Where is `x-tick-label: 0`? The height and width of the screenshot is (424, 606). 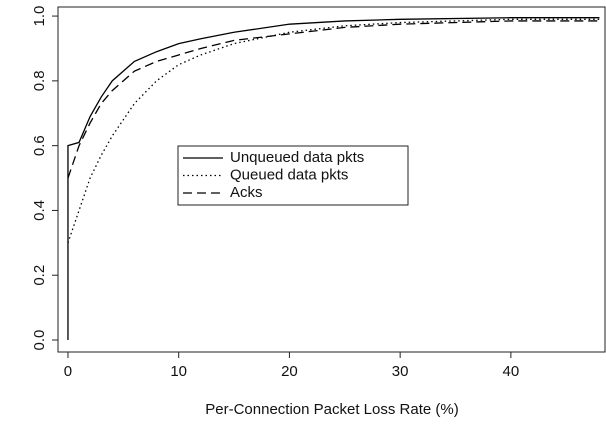 x-tick-label: 0 is located at coordinates (68, 371).